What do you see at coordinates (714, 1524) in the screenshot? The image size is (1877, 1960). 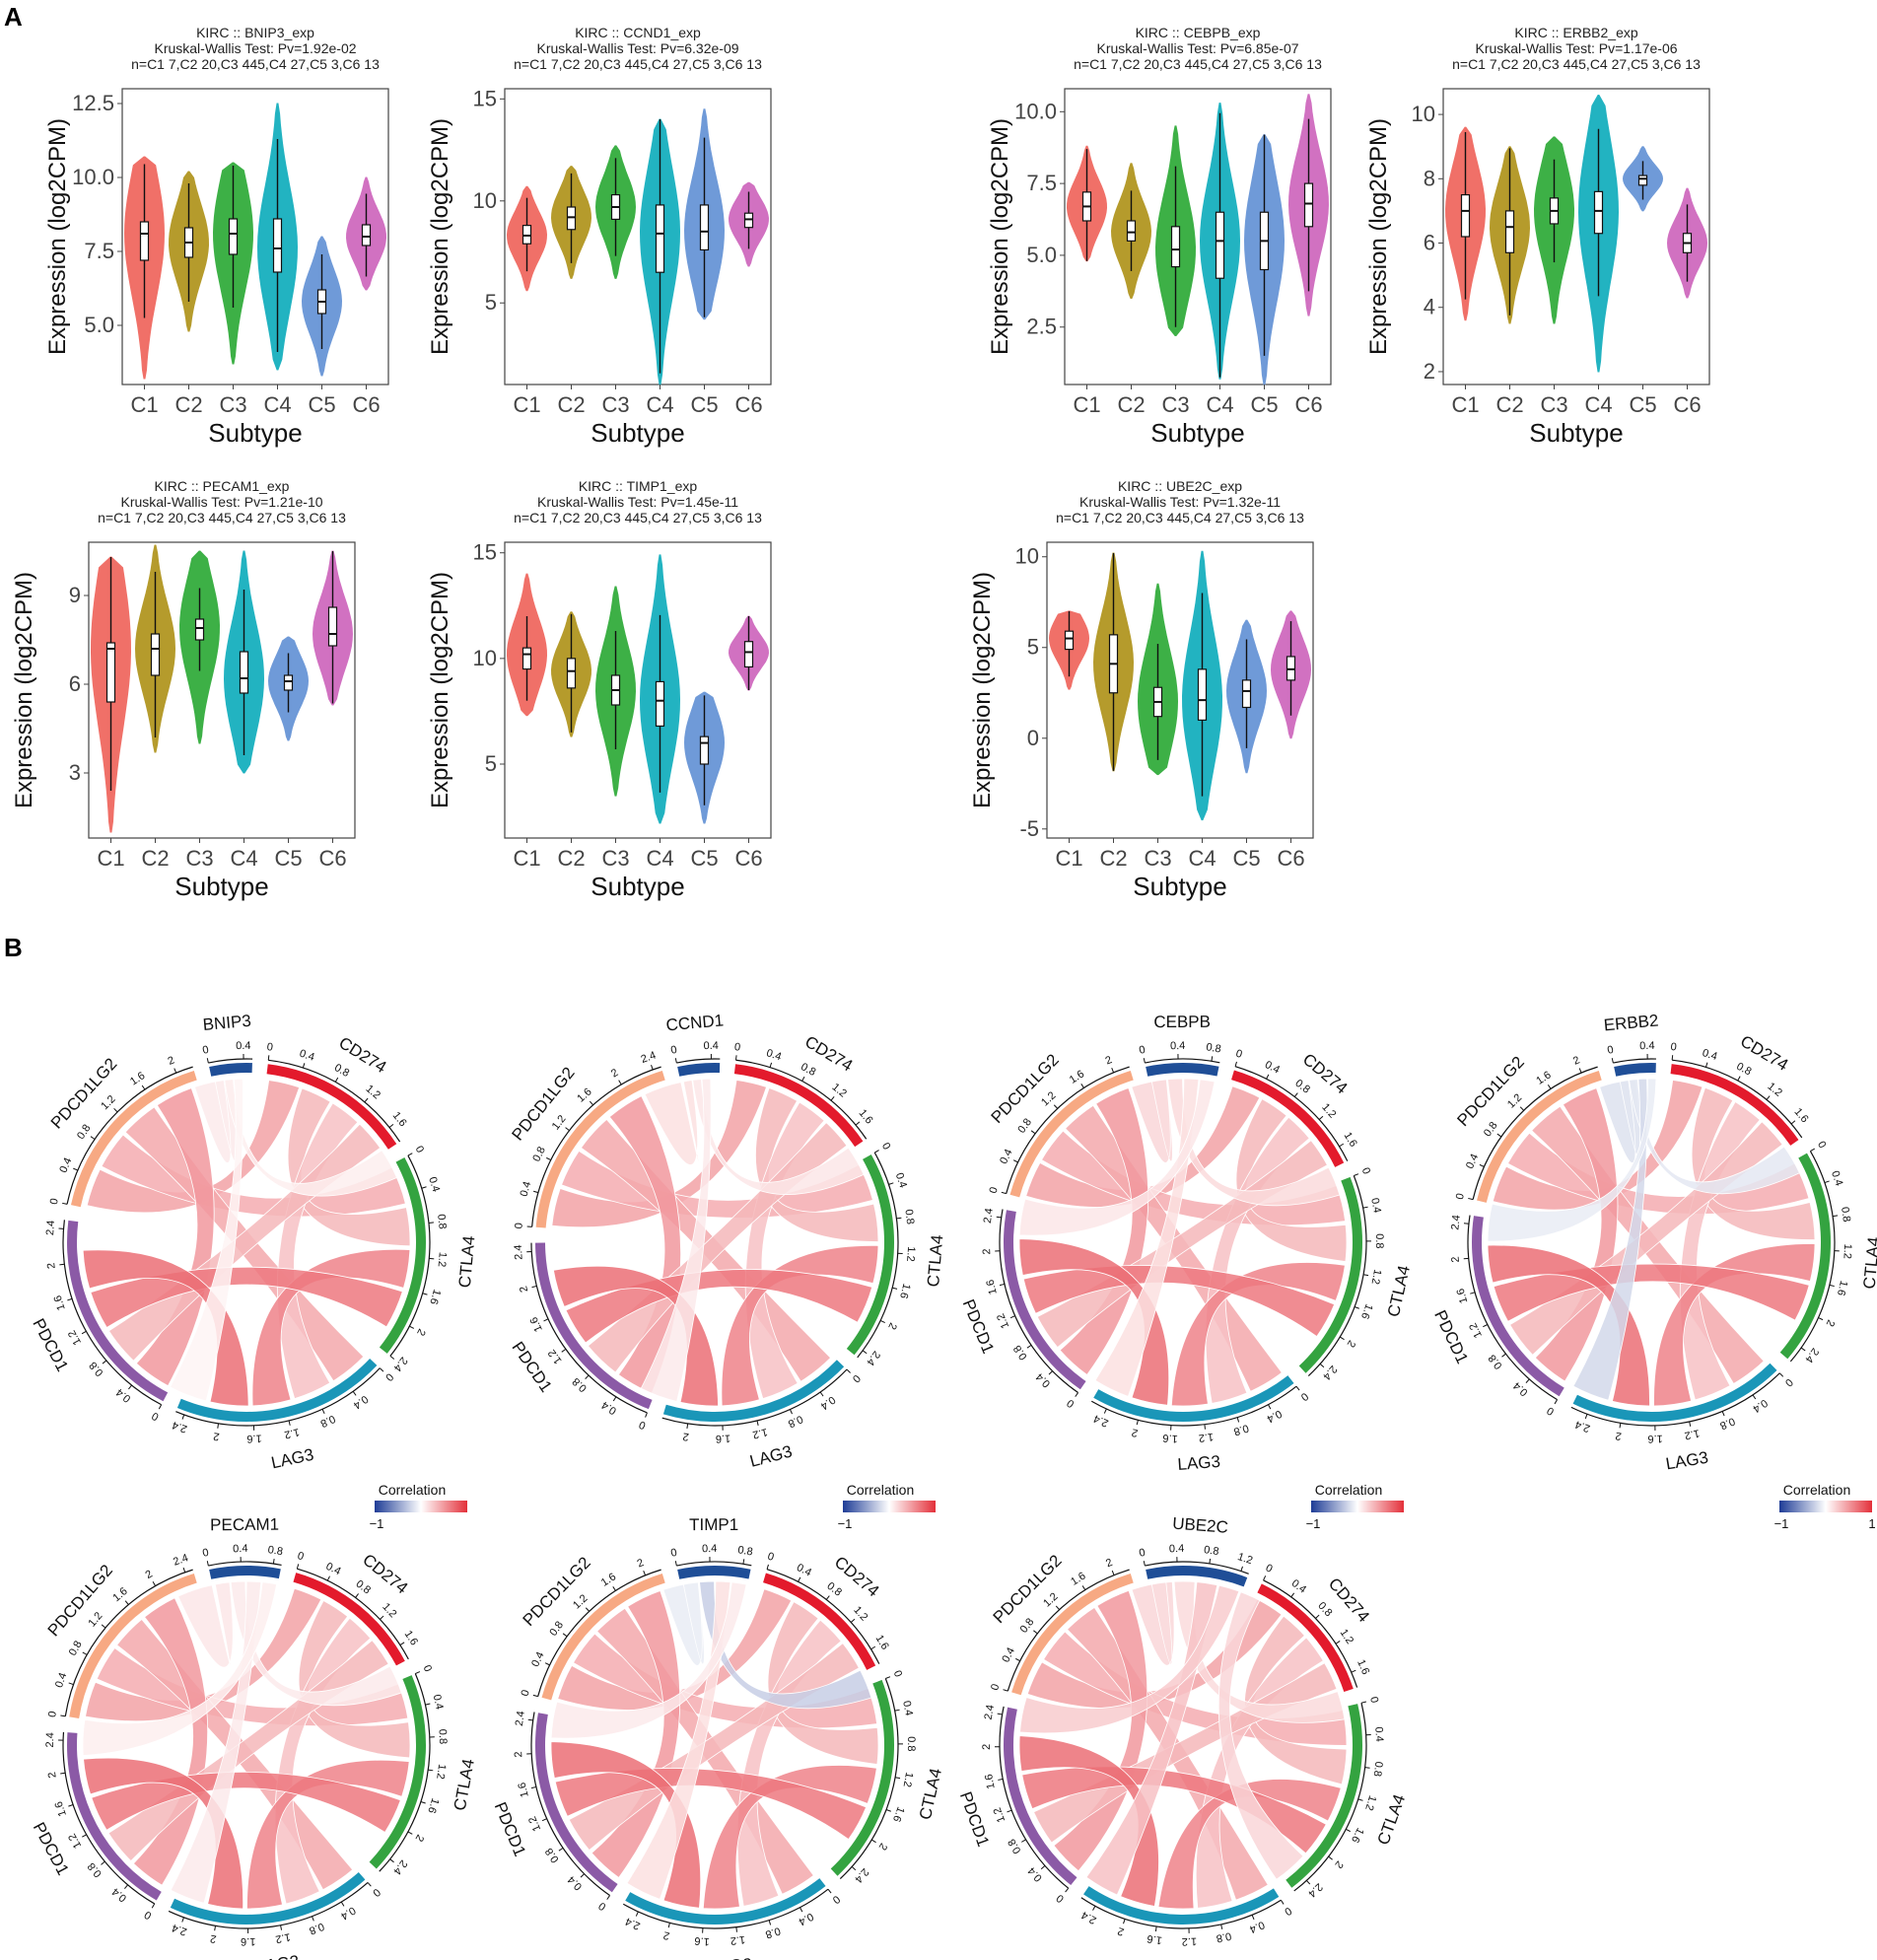 I see `sector-label-gene: TIMP1` at bounding box center [714, 1524].